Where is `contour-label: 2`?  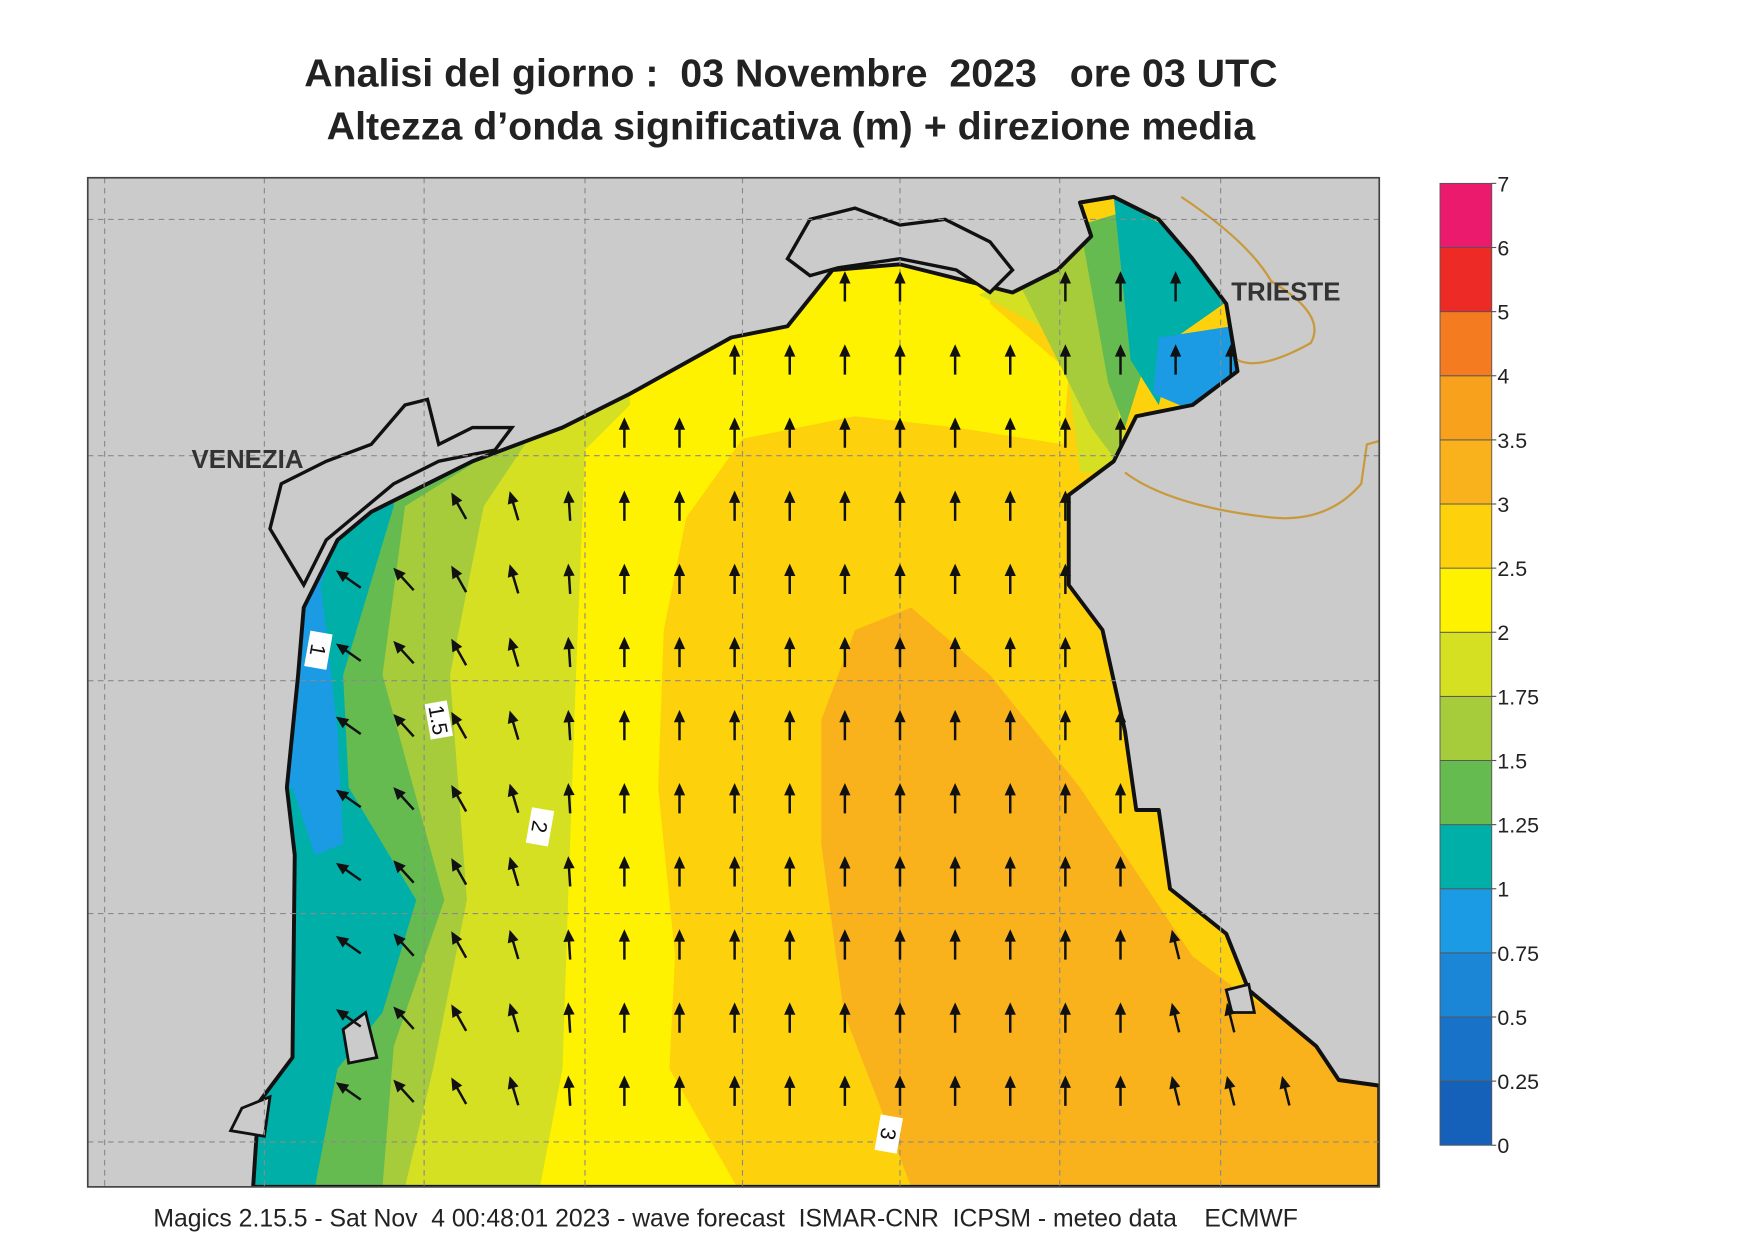
contour-label: 2 is located at coordinates (540, 827).